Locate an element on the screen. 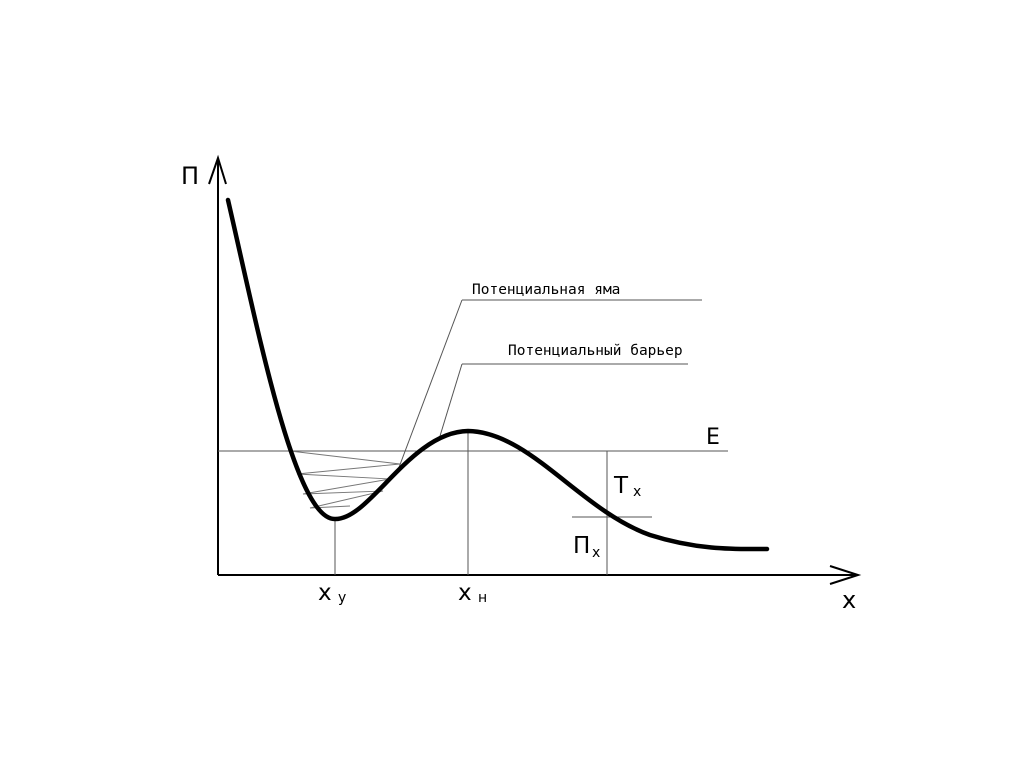 The width and height of the screenshot is (1024, 767). potential-well-label: Потенциальная яма is located at coordinates (546, 290).